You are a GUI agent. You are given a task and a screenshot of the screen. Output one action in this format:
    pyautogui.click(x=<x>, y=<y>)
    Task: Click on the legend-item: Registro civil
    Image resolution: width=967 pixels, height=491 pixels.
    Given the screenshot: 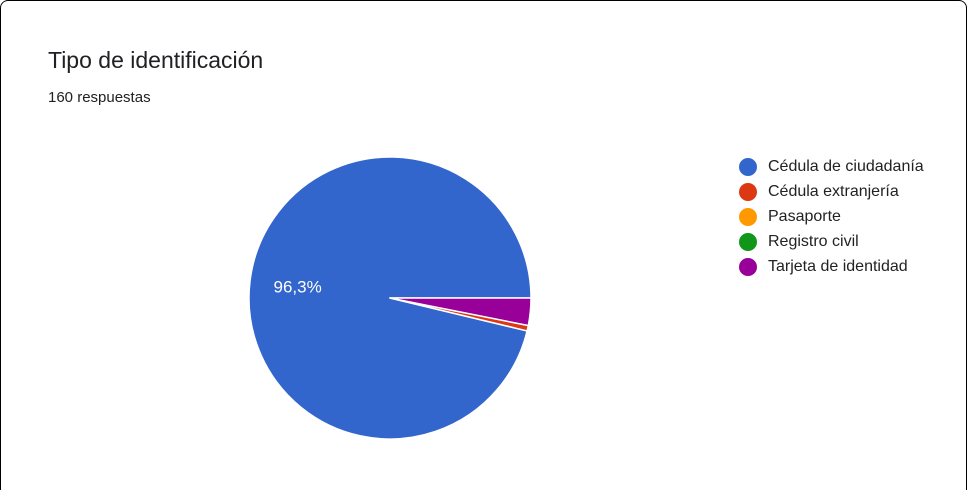 What is the action you would take?
    pyautogui.click(x=831, y=241)
    